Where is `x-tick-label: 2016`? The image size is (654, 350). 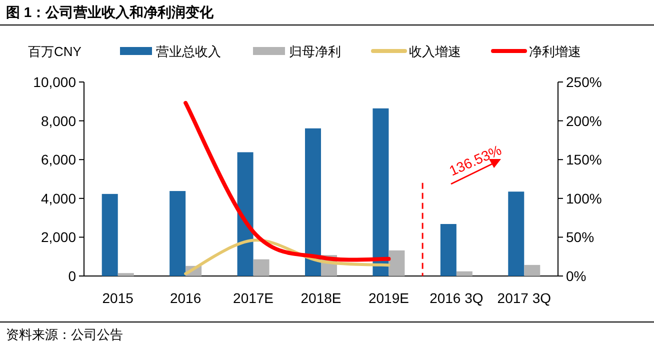 x-tick-label: 2016 is located at coordinates (186, 298).